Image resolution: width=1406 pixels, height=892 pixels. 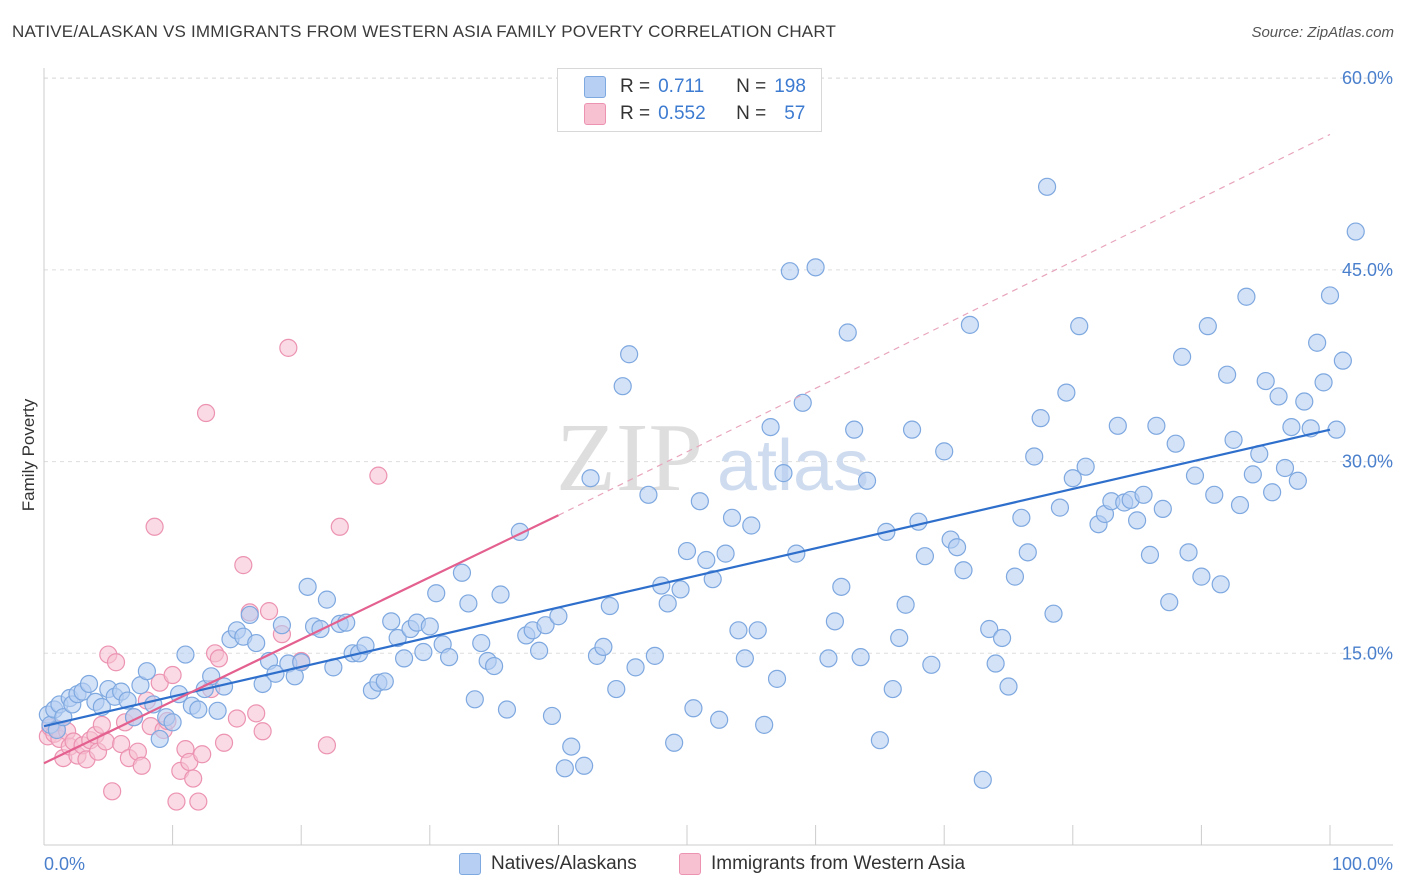 I want to click on stats-row-immigrants: R = 0.552 N = 57, so click(x=694, y=114).